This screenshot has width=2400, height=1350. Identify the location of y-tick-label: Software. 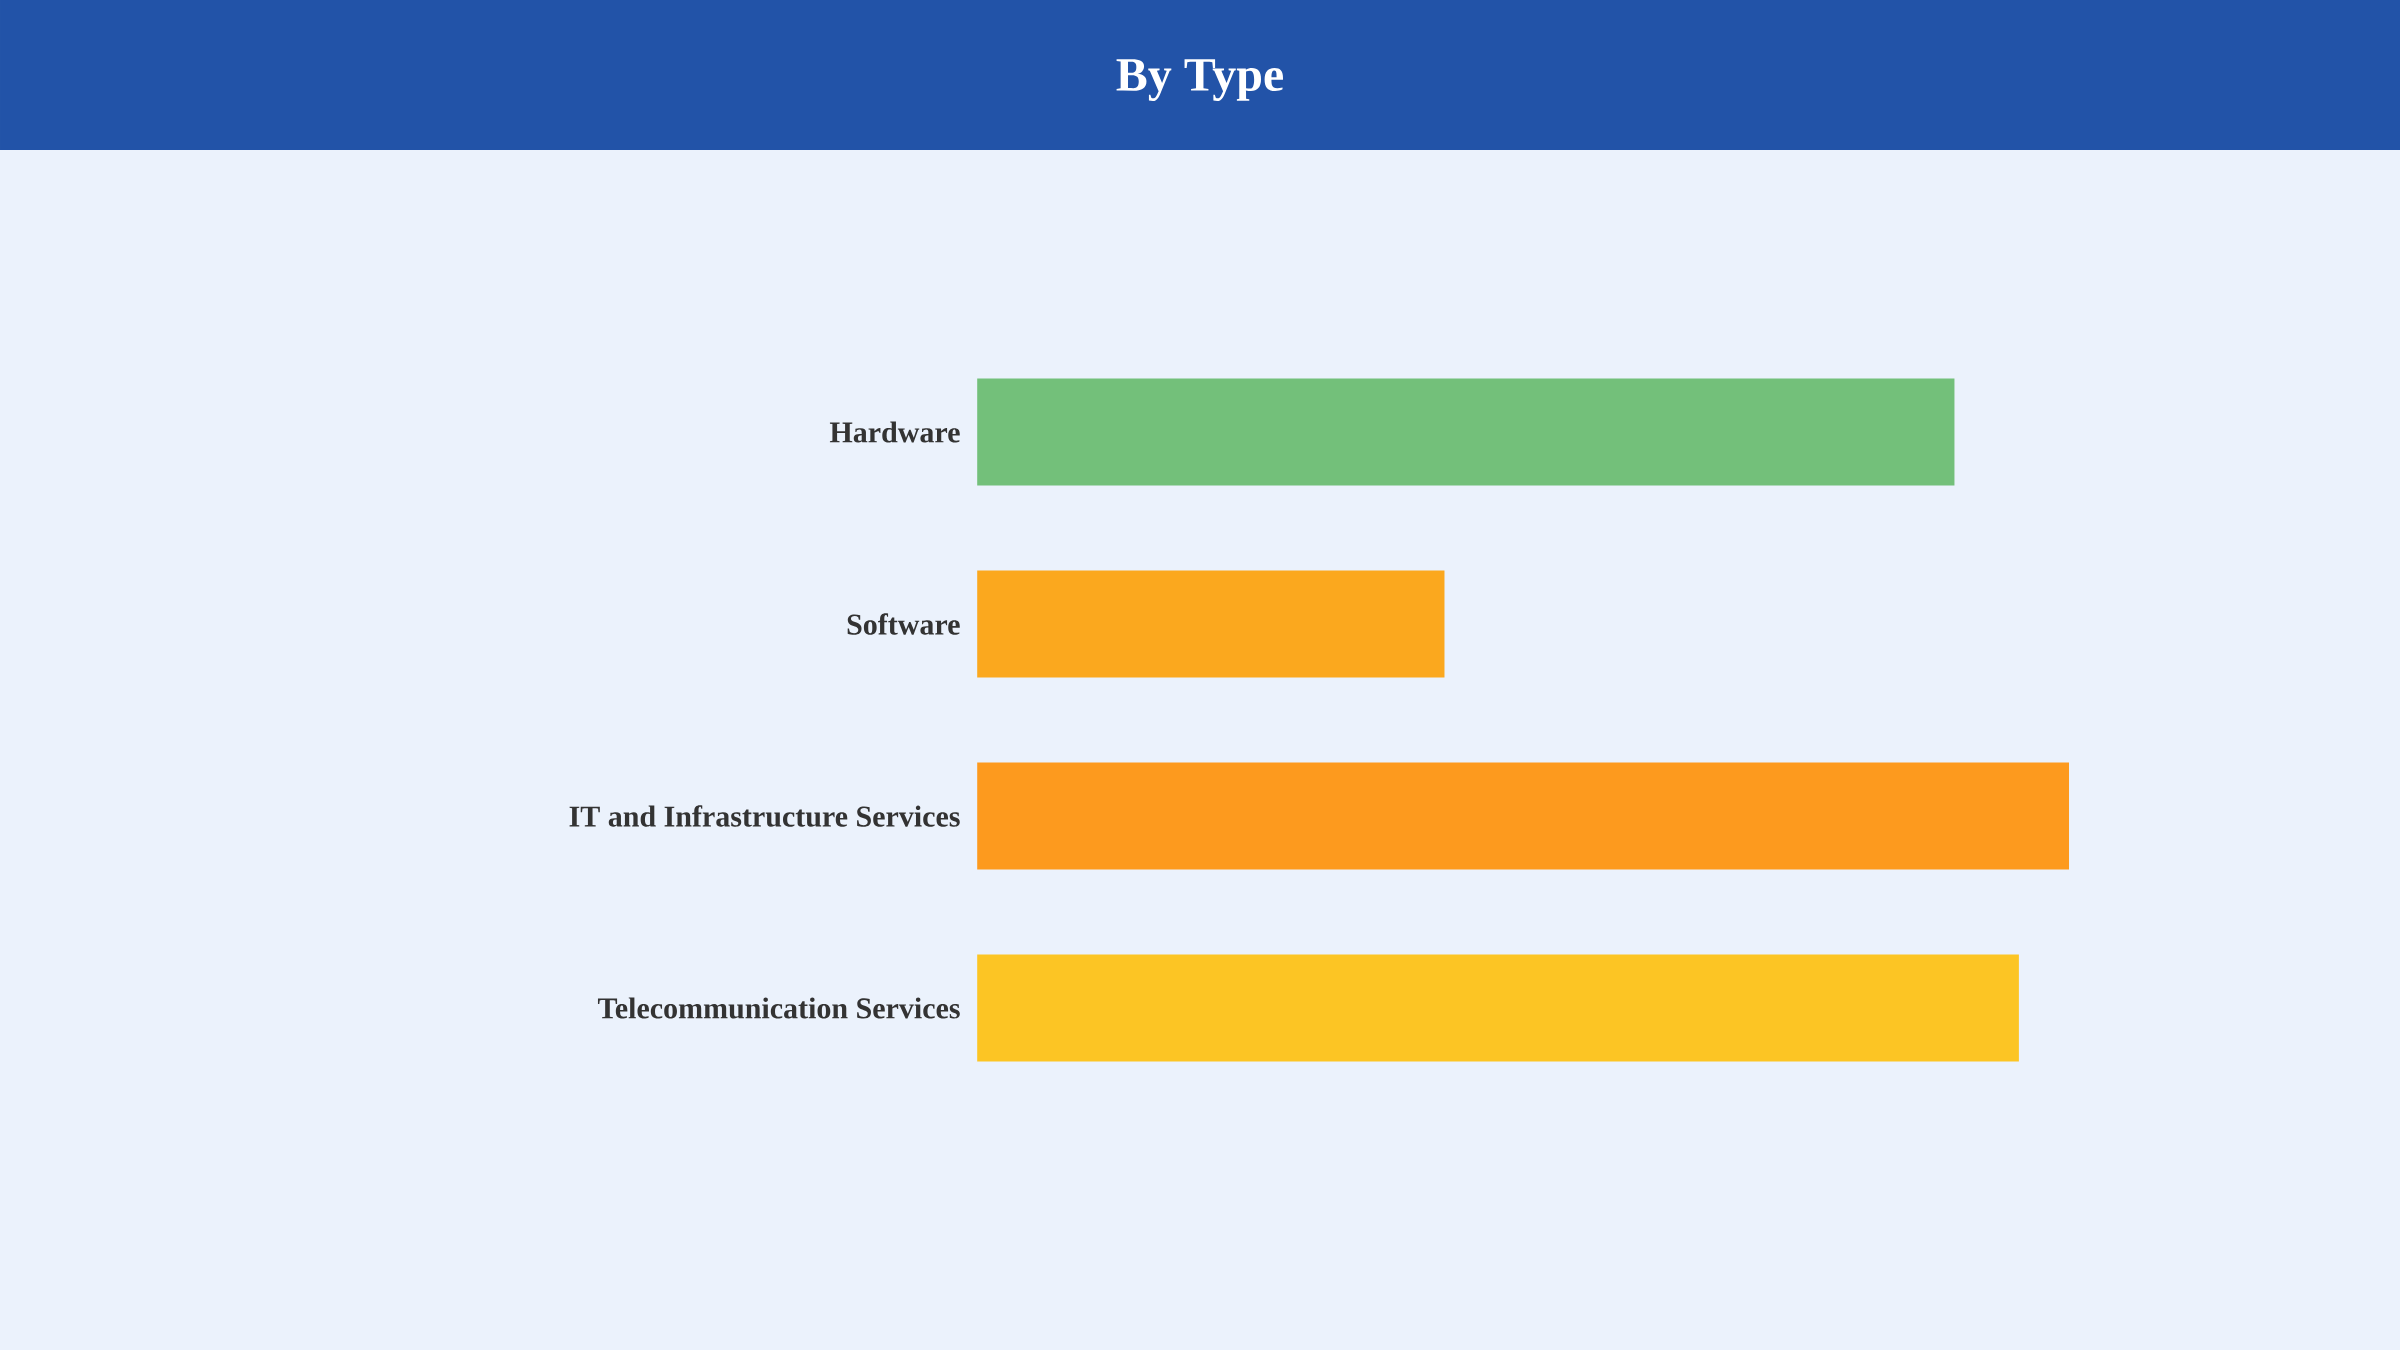
(903, 624).